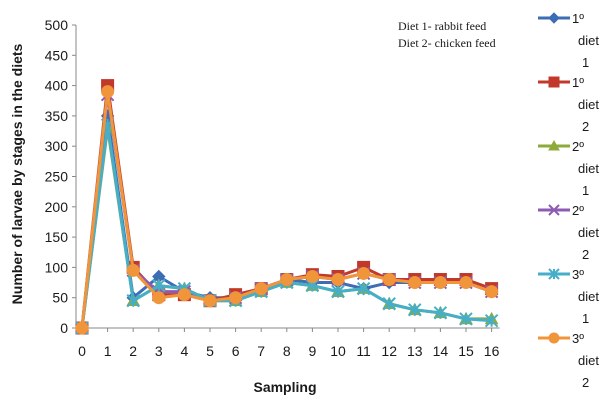 Image resolution: width=611 pixels, height=406 pixels. I want to click on y-tick-label: 450, so click(57, 55).